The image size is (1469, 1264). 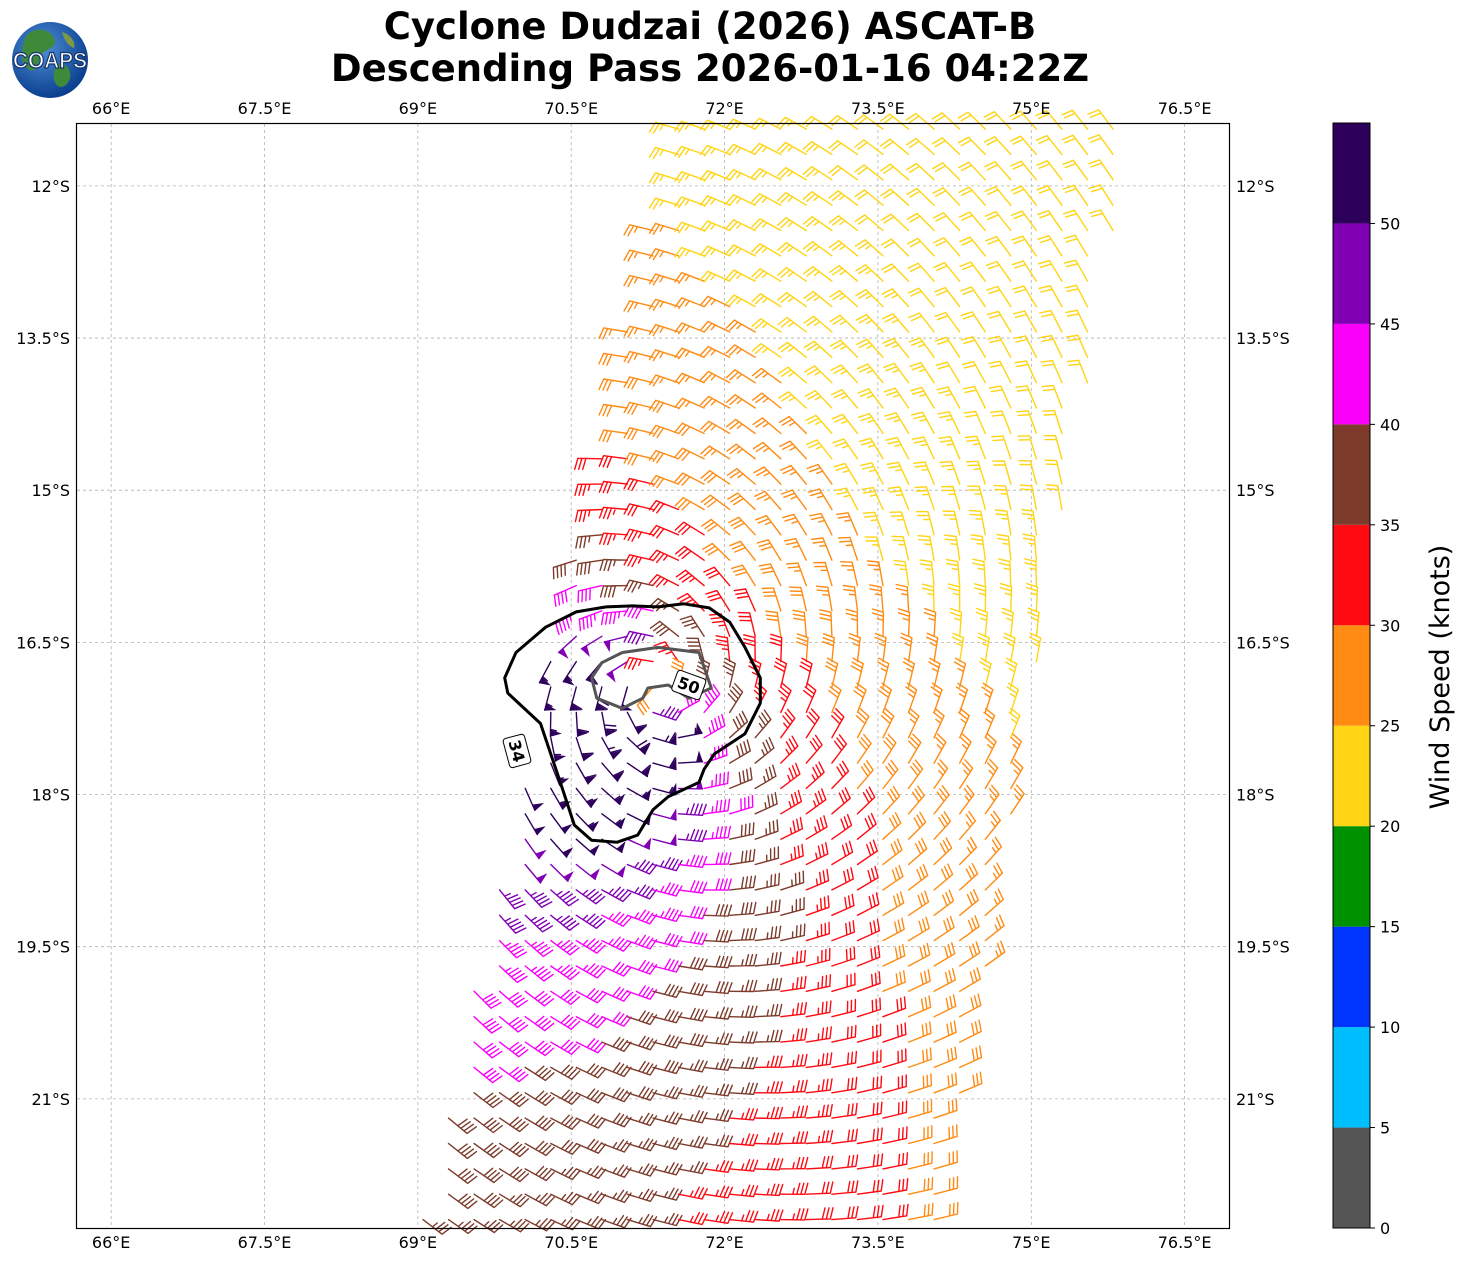 What do you see at coordinates (1351, 675) in the screenshot?
I see `colorbar-frame` at bounding box center [1351, 675].